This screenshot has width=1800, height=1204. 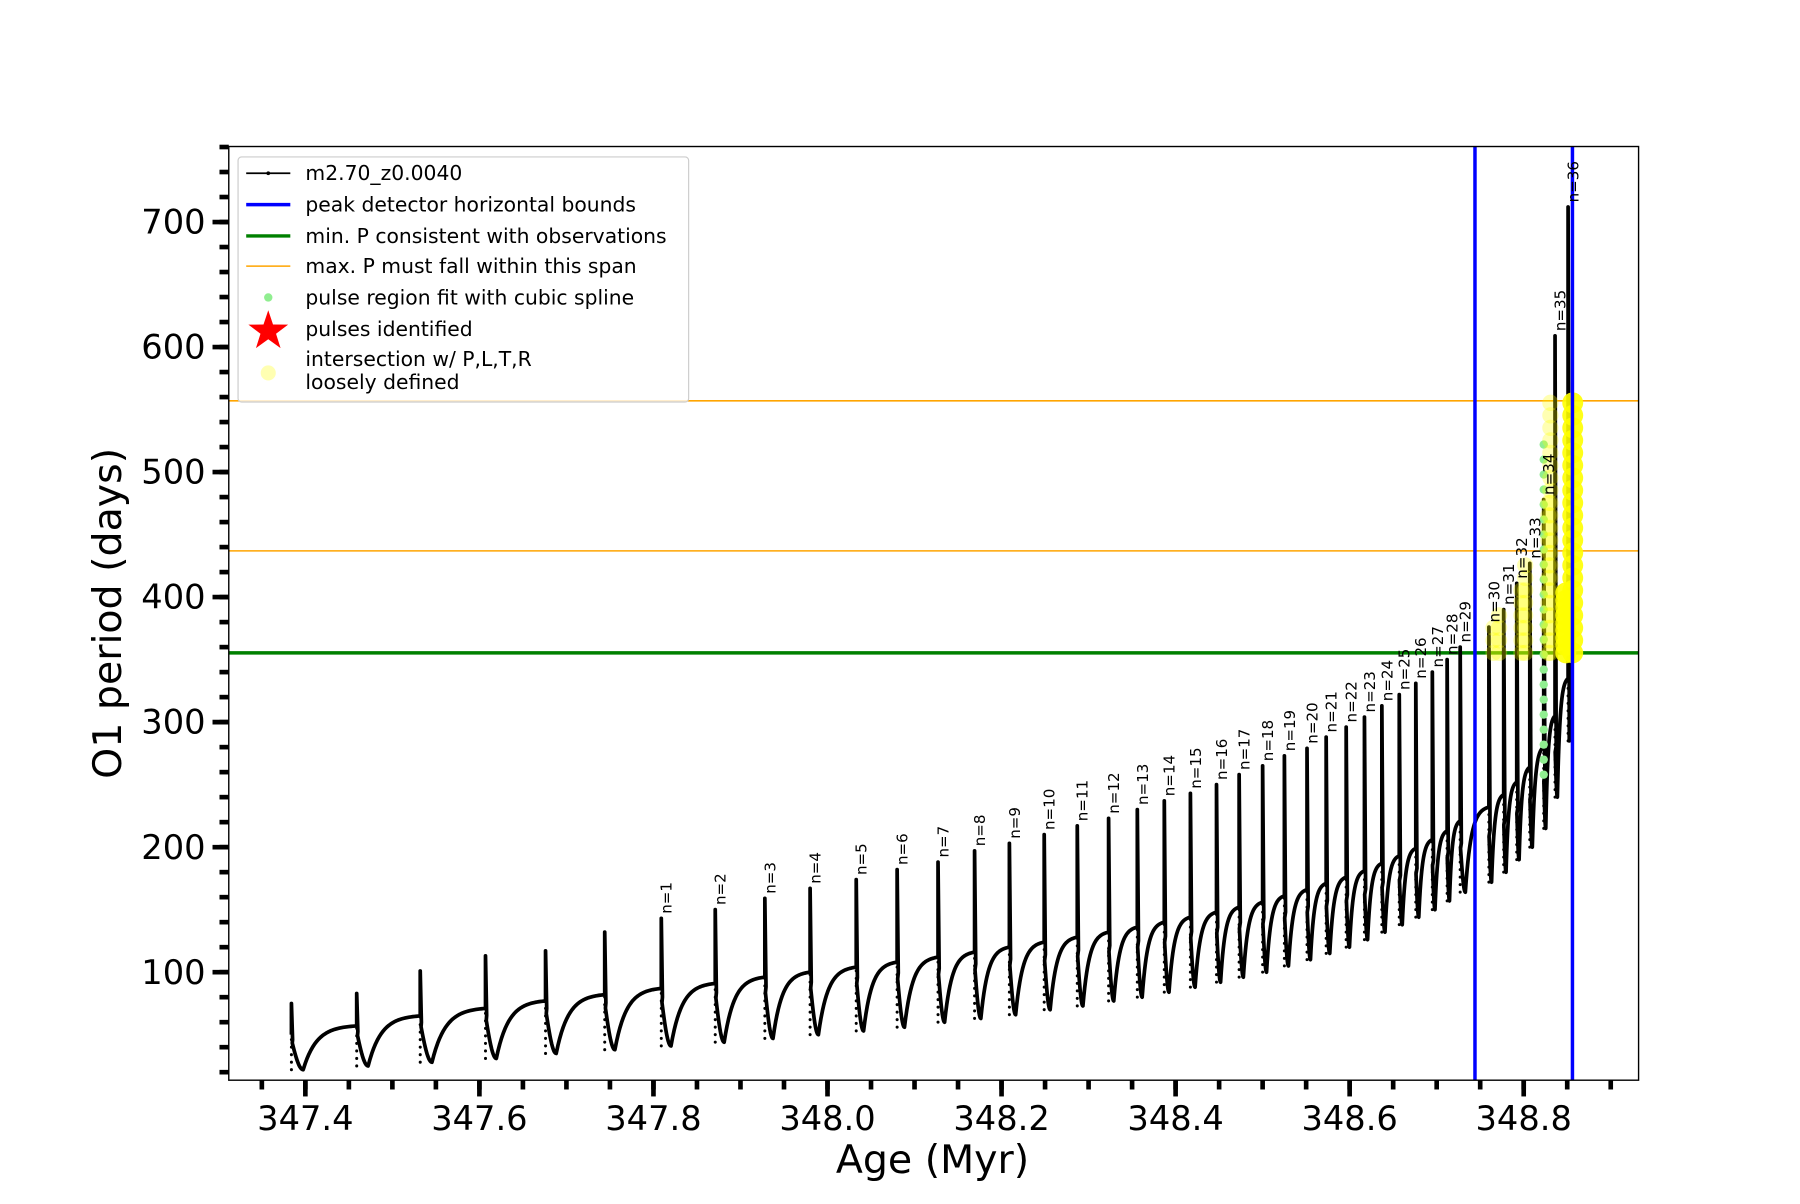 I want to click on legend-label: pulse region fit with cubic spline, so click(x=469, y=297).